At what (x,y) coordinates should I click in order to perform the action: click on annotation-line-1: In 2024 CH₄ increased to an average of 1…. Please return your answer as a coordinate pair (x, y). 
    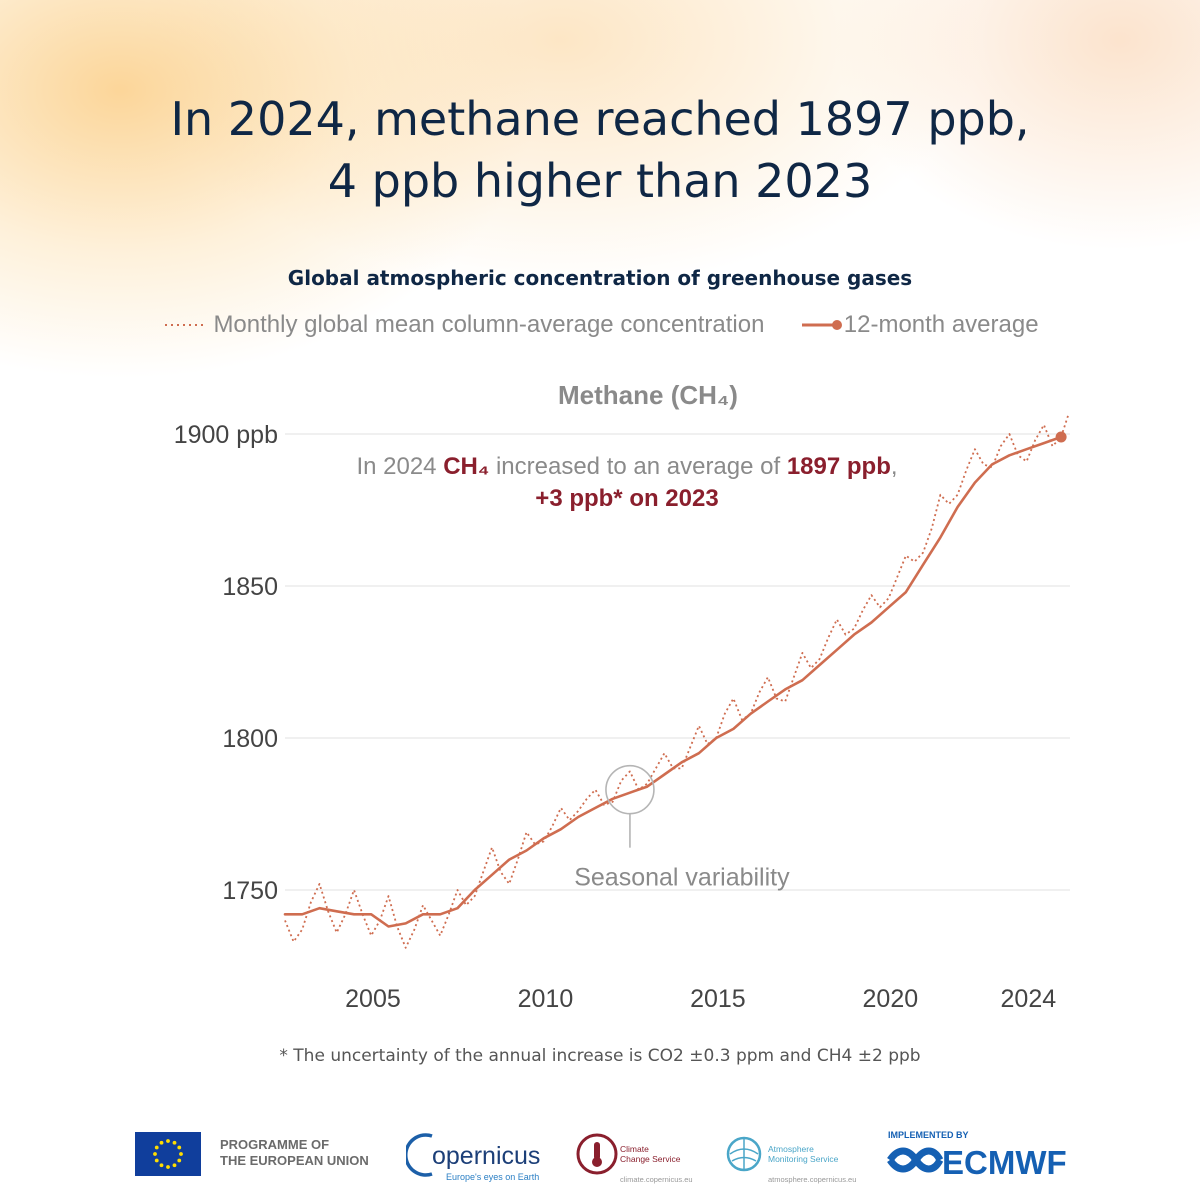
    Looking at the image, I should click on (626, 466).